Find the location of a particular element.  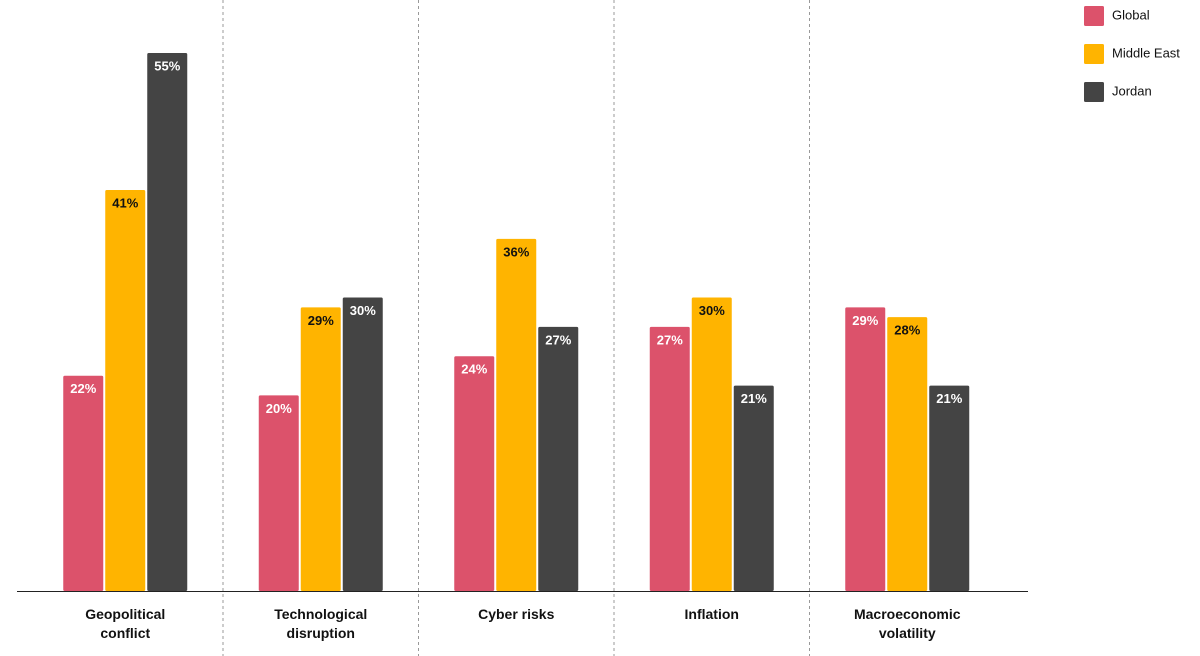

legend-label: Middle East is located at coordinates (1146, 52).